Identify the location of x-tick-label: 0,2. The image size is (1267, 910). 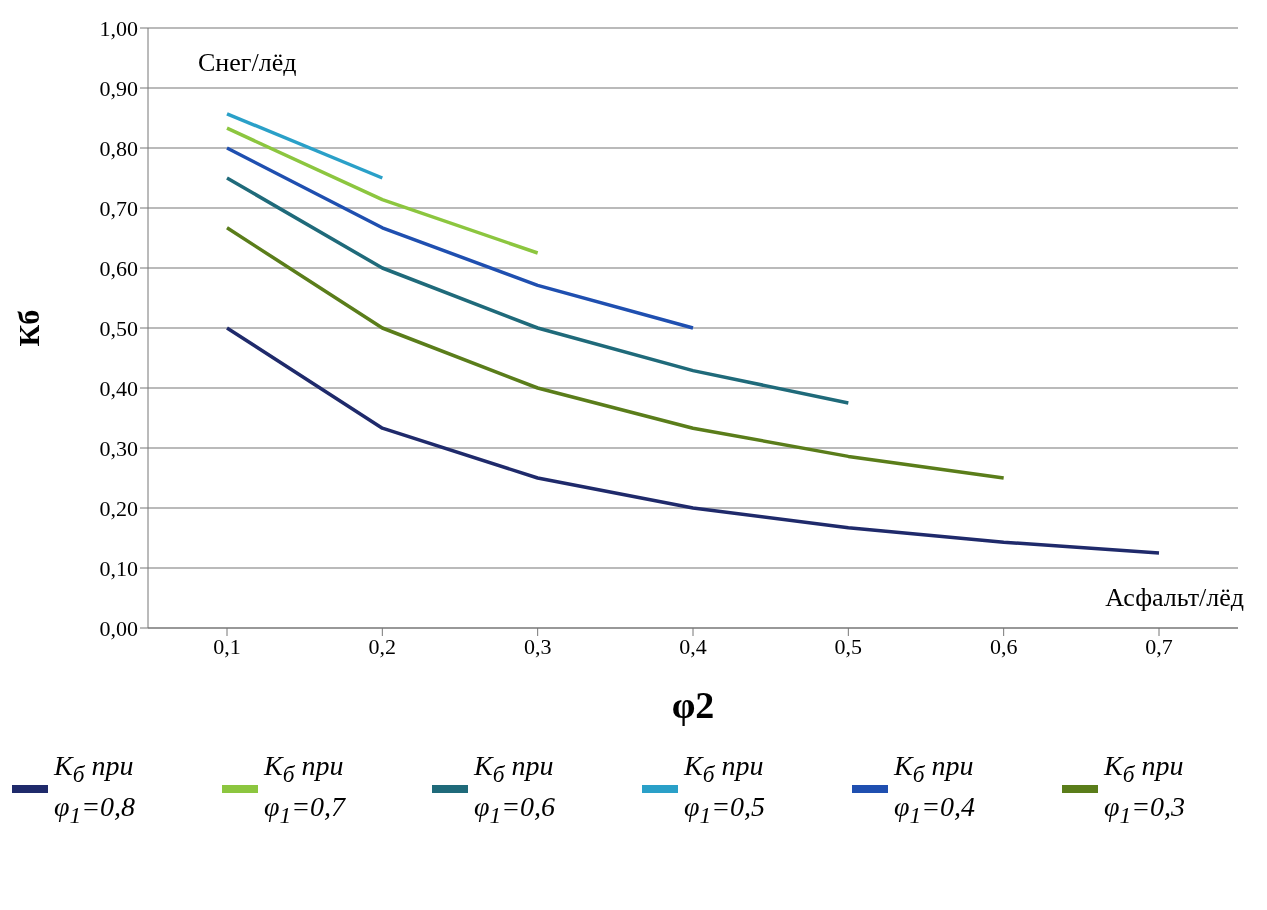
(382, 646).